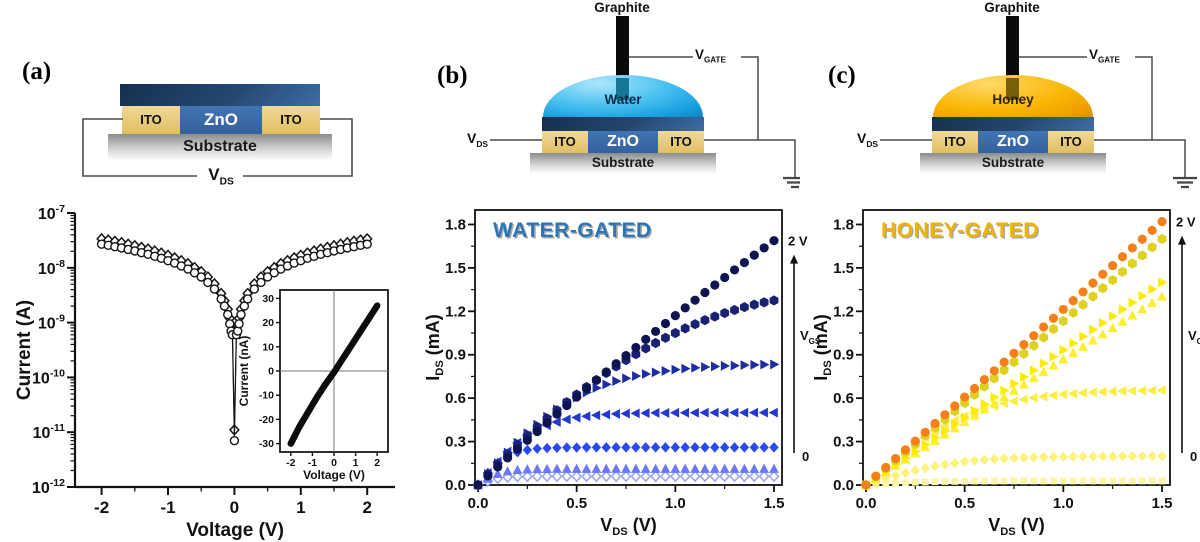 The width and height of the screenshot is (1200, 542). What do you see at coordinates (628, 526) in the screenshot?
I see `svg-text: VDS (V)` at bounding box center [628, 526].